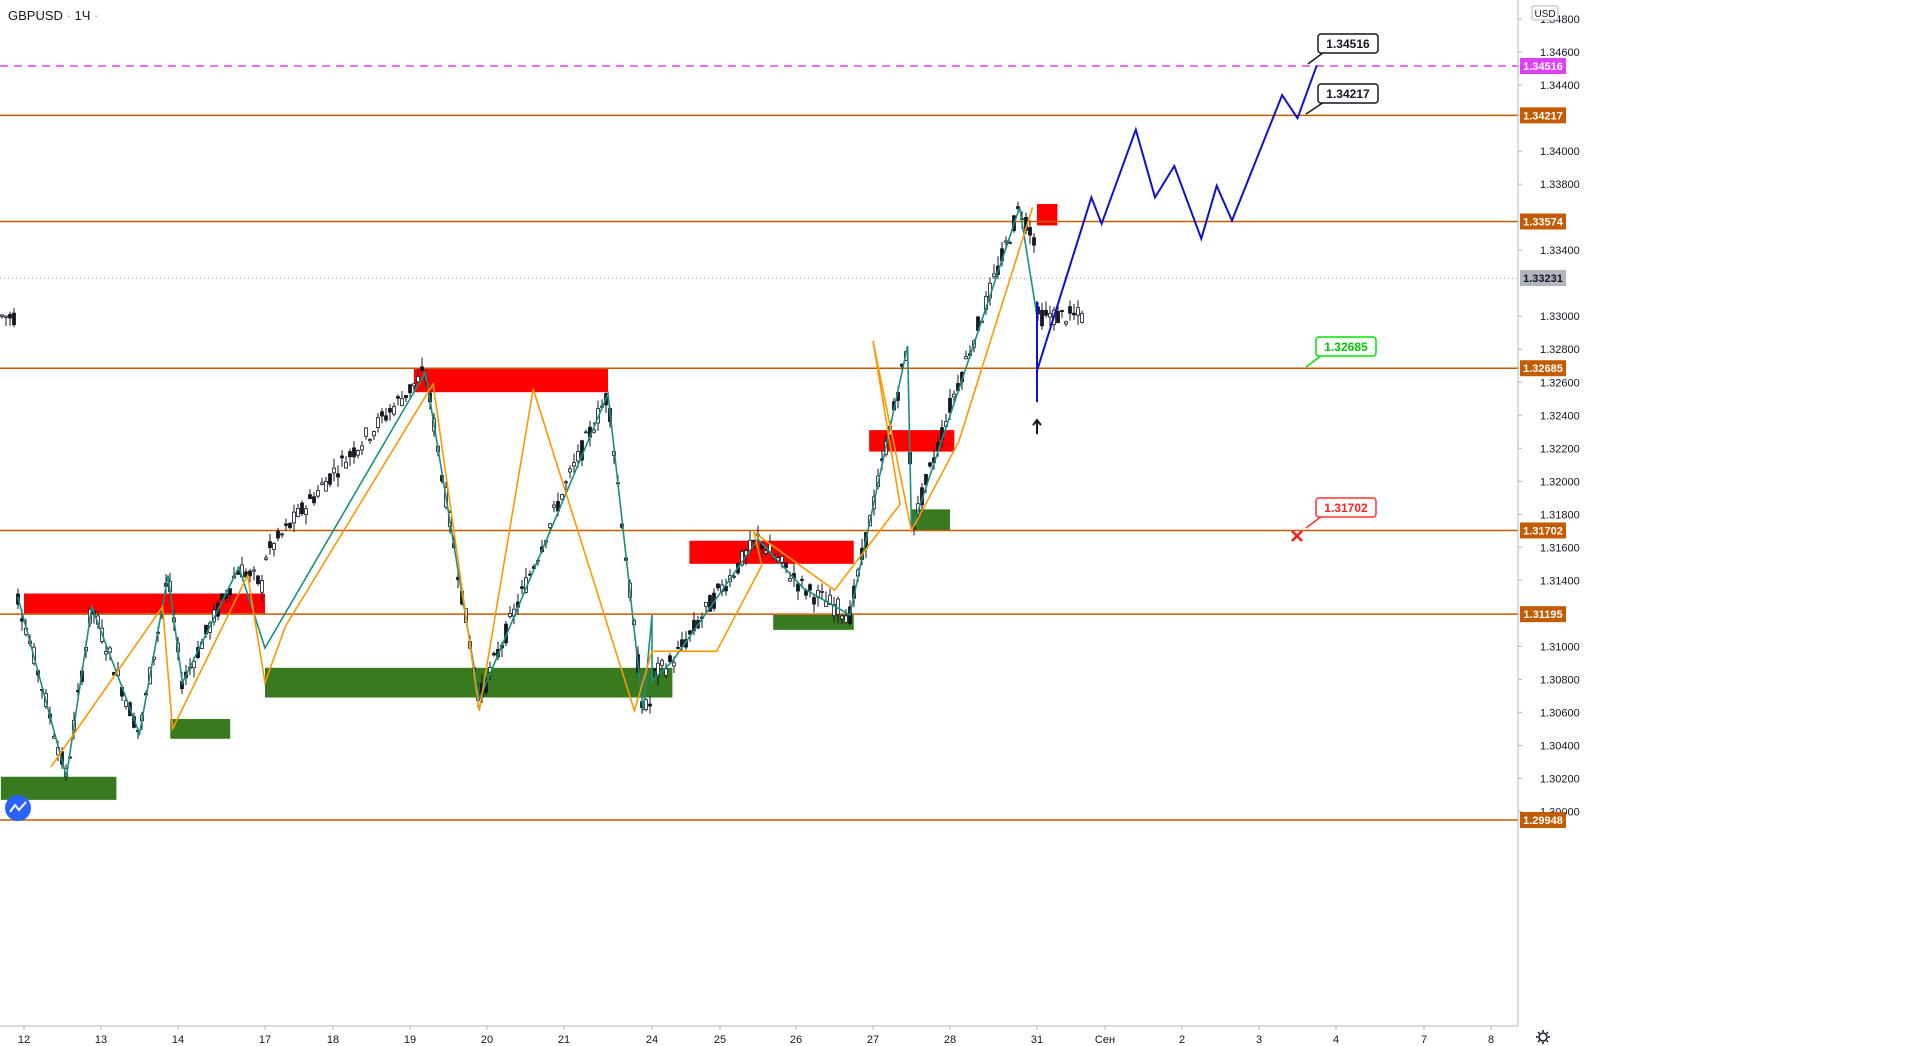 Image resolution: width=1920 pixels, height=1046 pixels. I want to click on y-tick-label: 1.31000, so click(1560, 647).